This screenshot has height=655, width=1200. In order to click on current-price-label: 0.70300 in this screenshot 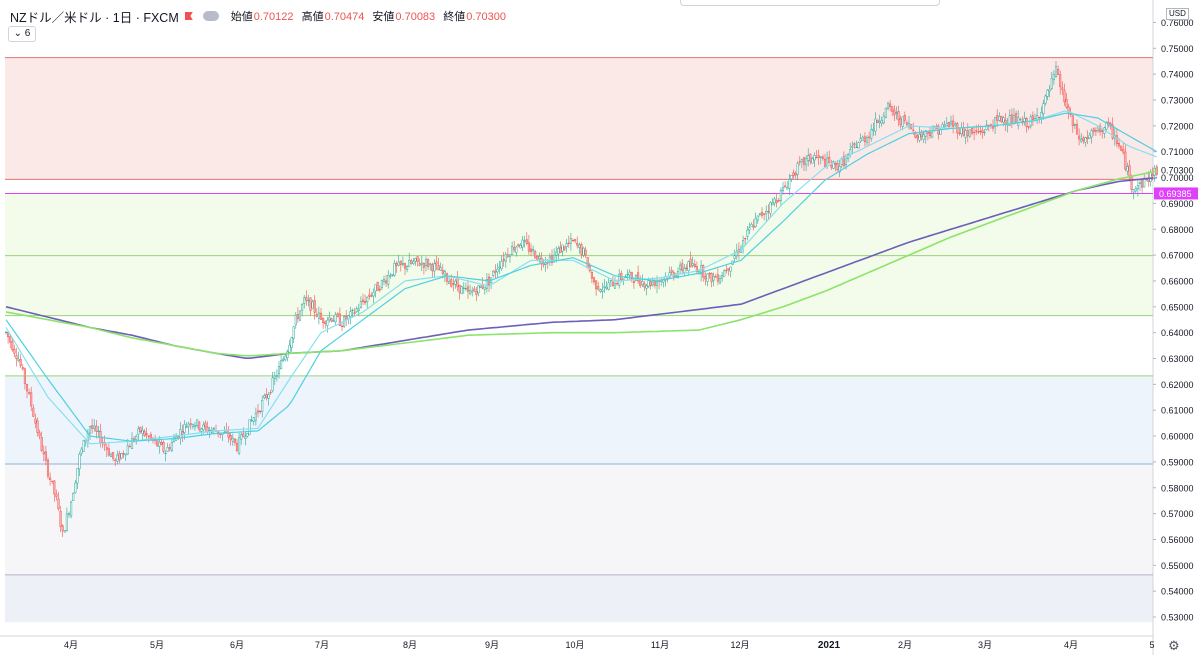, I will do `click(1177, 170)`.